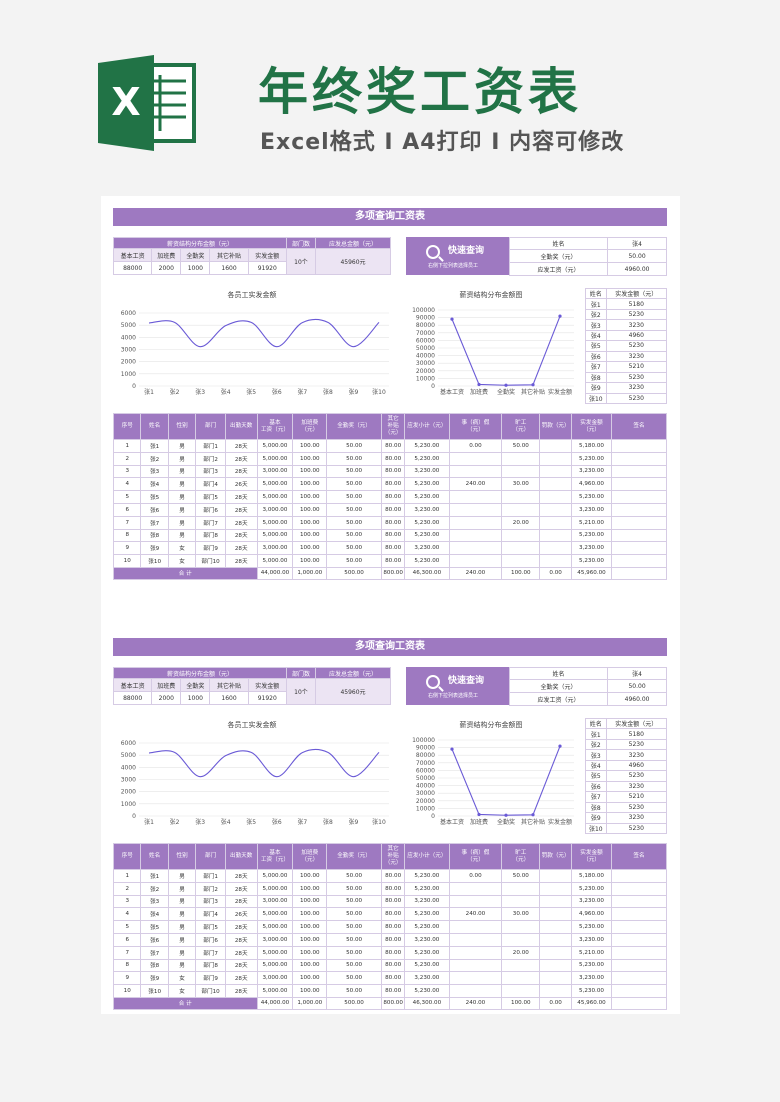 The width and height of the screenshot is (780, 1102). I want to click on summary-value: 2000, so click(166, 268).